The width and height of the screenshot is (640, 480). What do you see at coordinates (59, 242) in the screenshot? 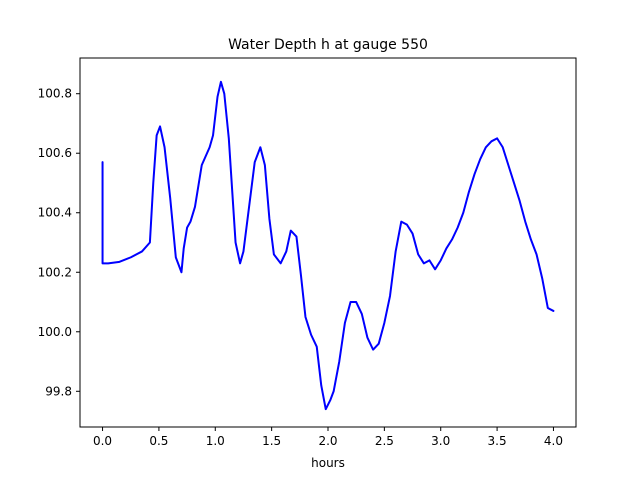
I see `y-axis: 99.8 100.0 100.2 100.4 100.6 100.8` at bounding box center [59, 242].